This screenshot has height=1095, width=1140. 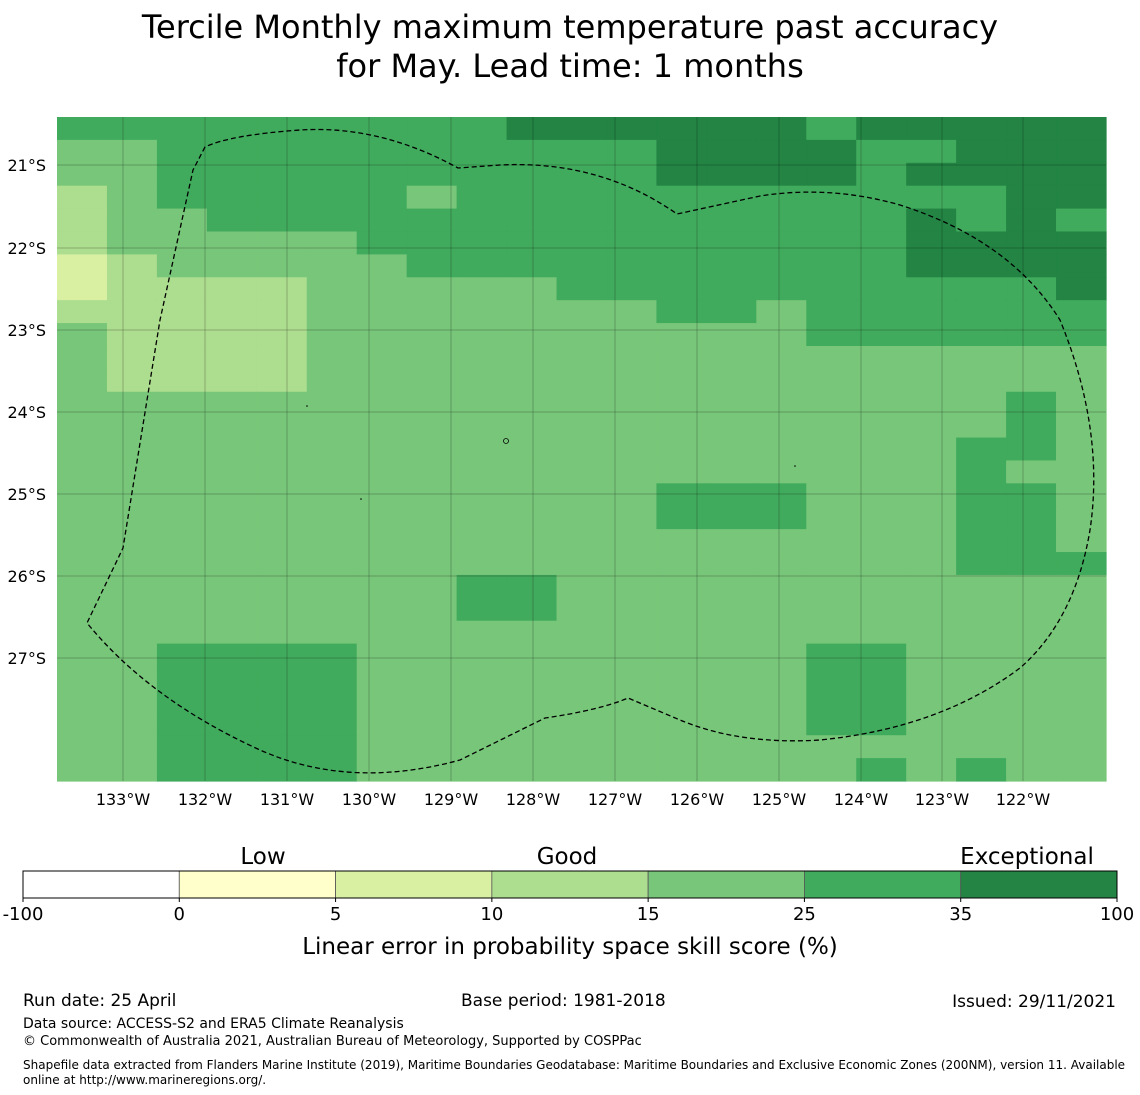 What do you see at coordinates (205, 799) in the screenshot?
I see `longitude-label: 132°W` at bounding box center [205, 799].